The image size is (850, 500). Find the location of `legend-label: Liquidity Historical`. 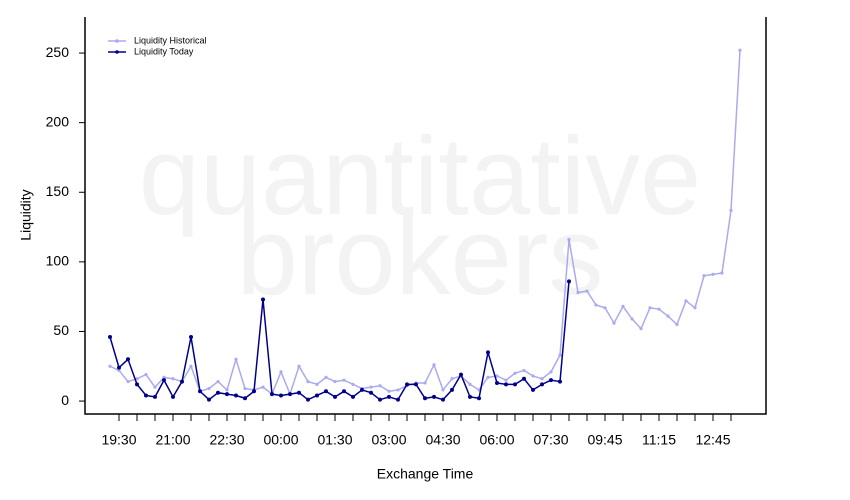

legend-label: Liquidity Historical is located at coordinates (170, 40).